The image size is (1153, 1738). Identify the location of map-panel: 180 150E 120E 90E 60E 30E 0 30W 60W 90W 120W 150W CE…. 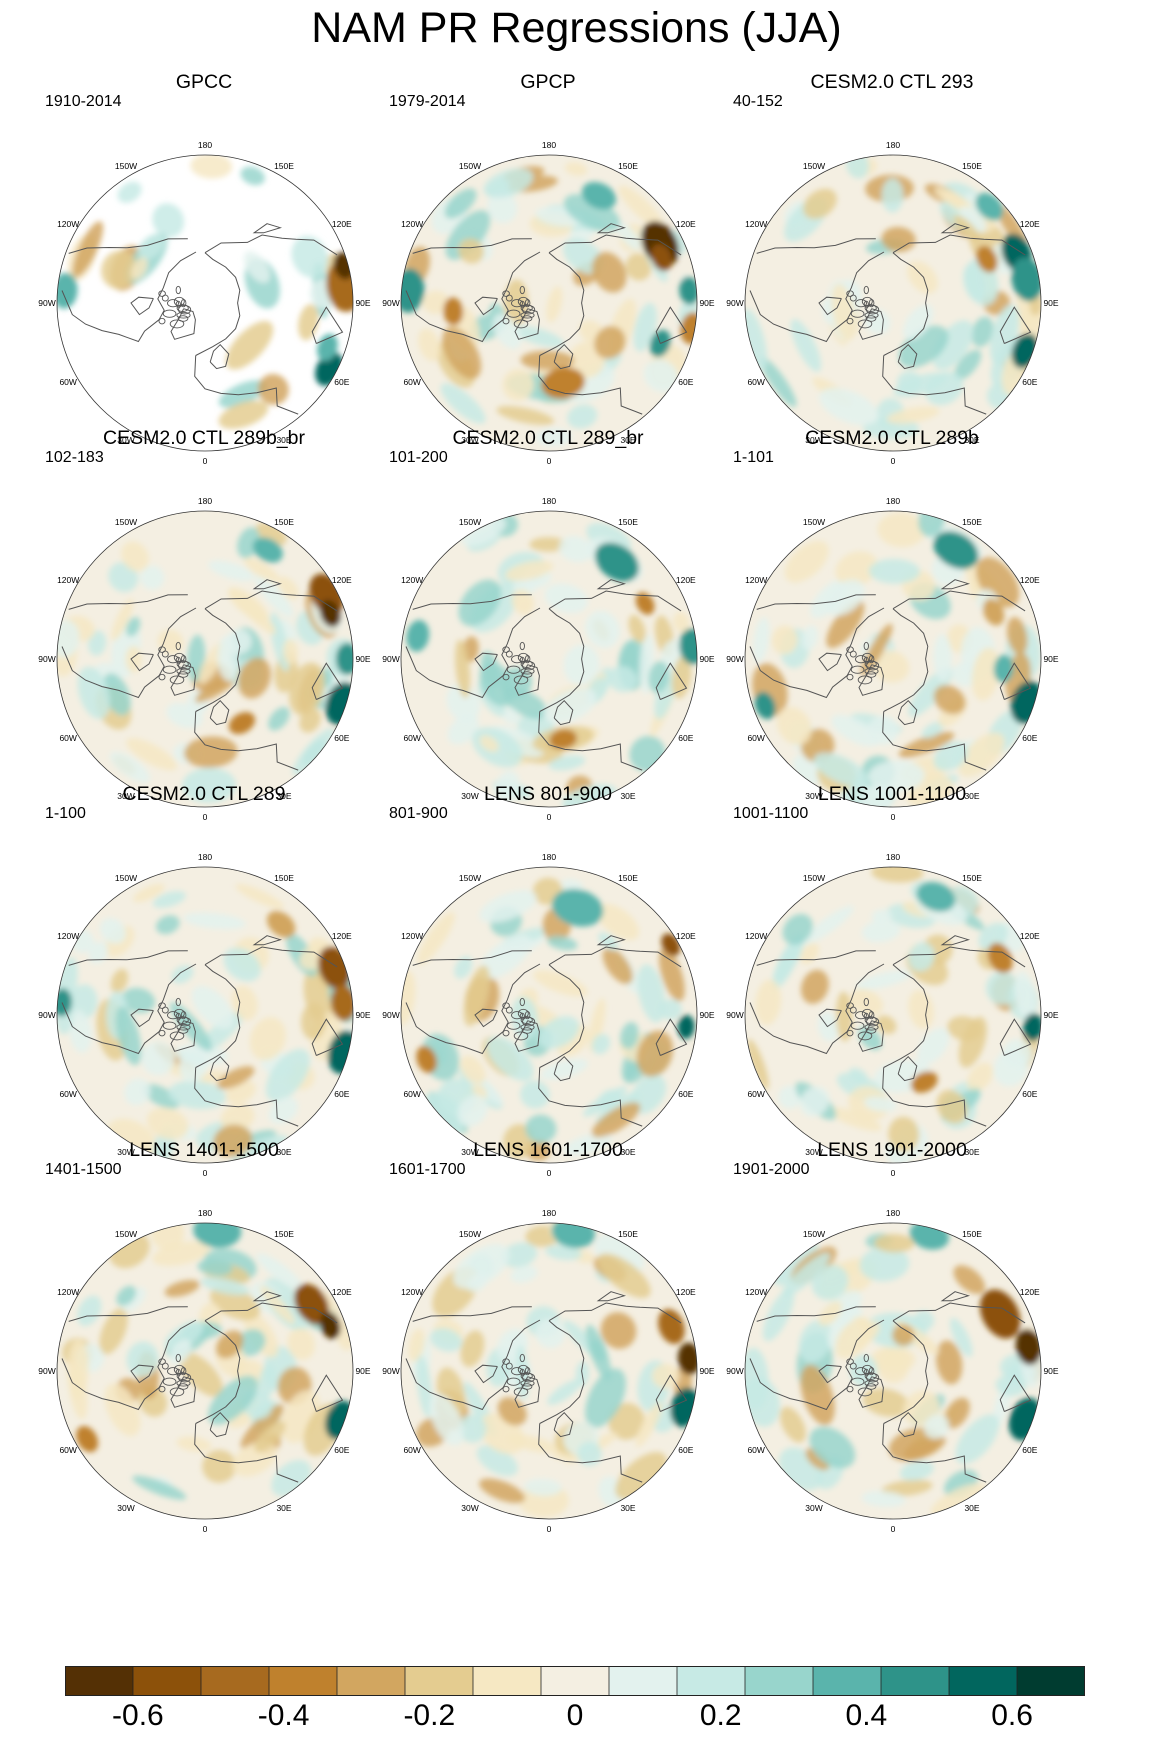
(204, 623).